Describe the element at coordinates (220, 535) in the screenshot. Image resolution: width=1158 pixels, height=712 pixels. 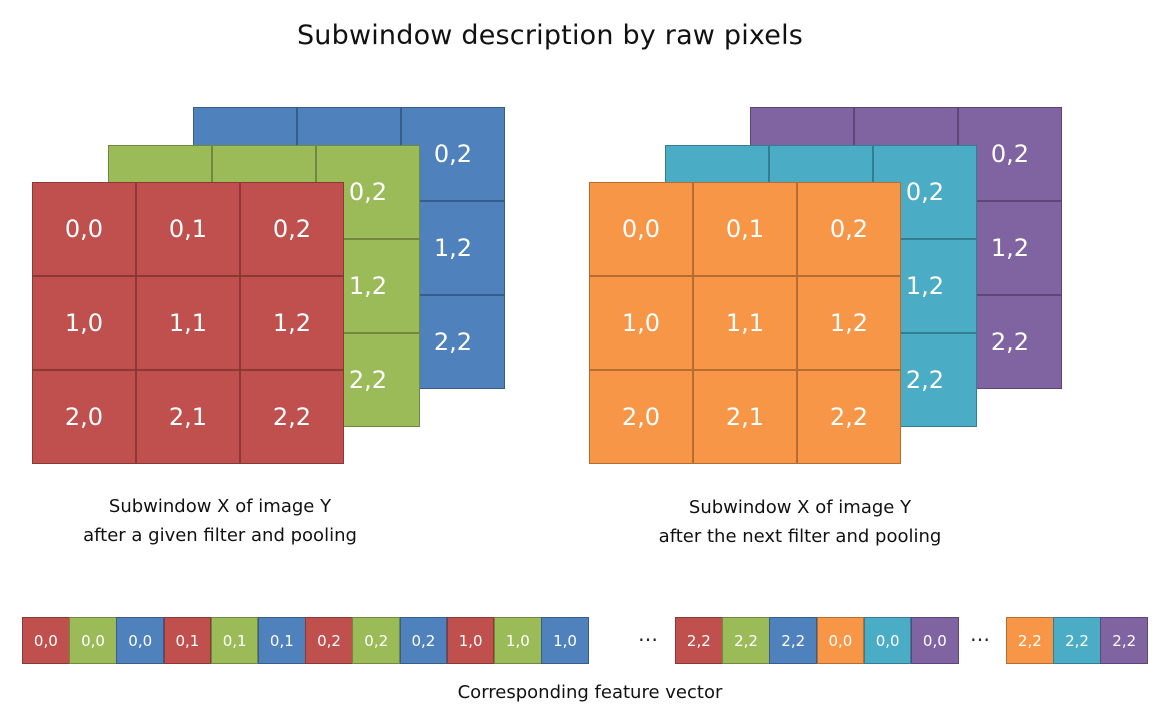
I see `stack-caption-line: after a given filter and pooling` at that location.